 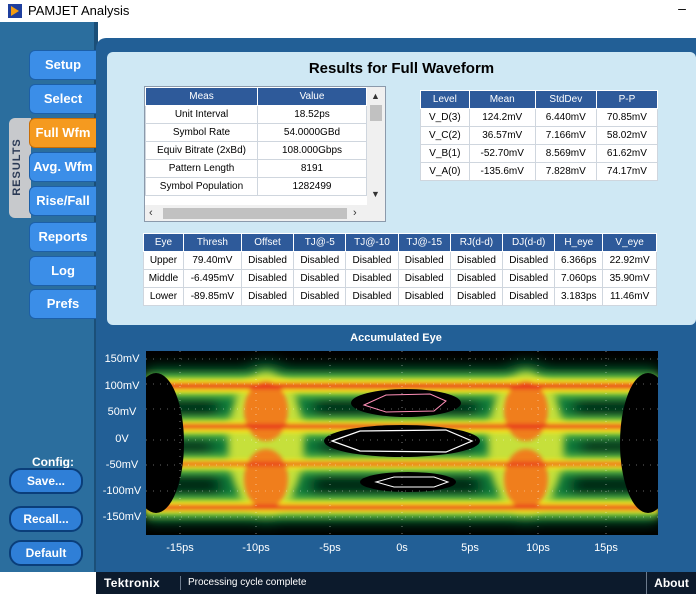 What do you see at coordinates (122, 359) in the screenshot?
I see `y-tick-label: 150mV` at bounding box center [122, 359].